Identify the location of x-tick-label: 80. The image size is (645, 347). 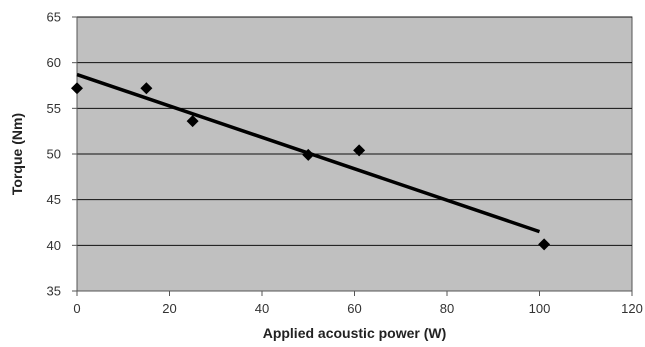
(447, 308).